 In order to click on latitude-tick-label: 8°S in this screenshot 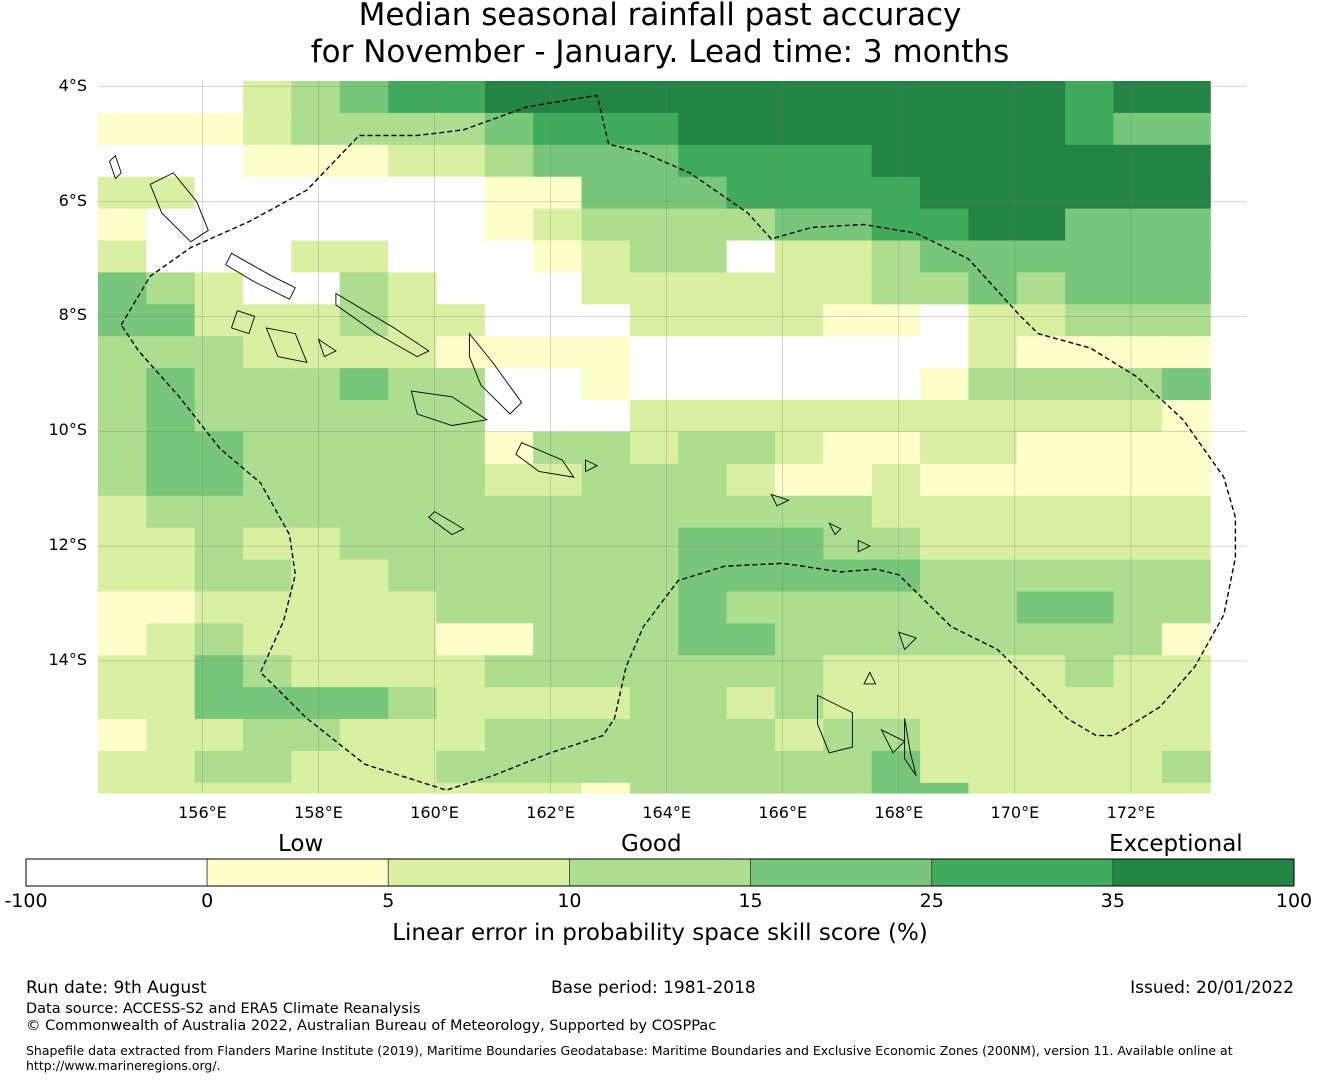, I will do `click(72, 315)`.